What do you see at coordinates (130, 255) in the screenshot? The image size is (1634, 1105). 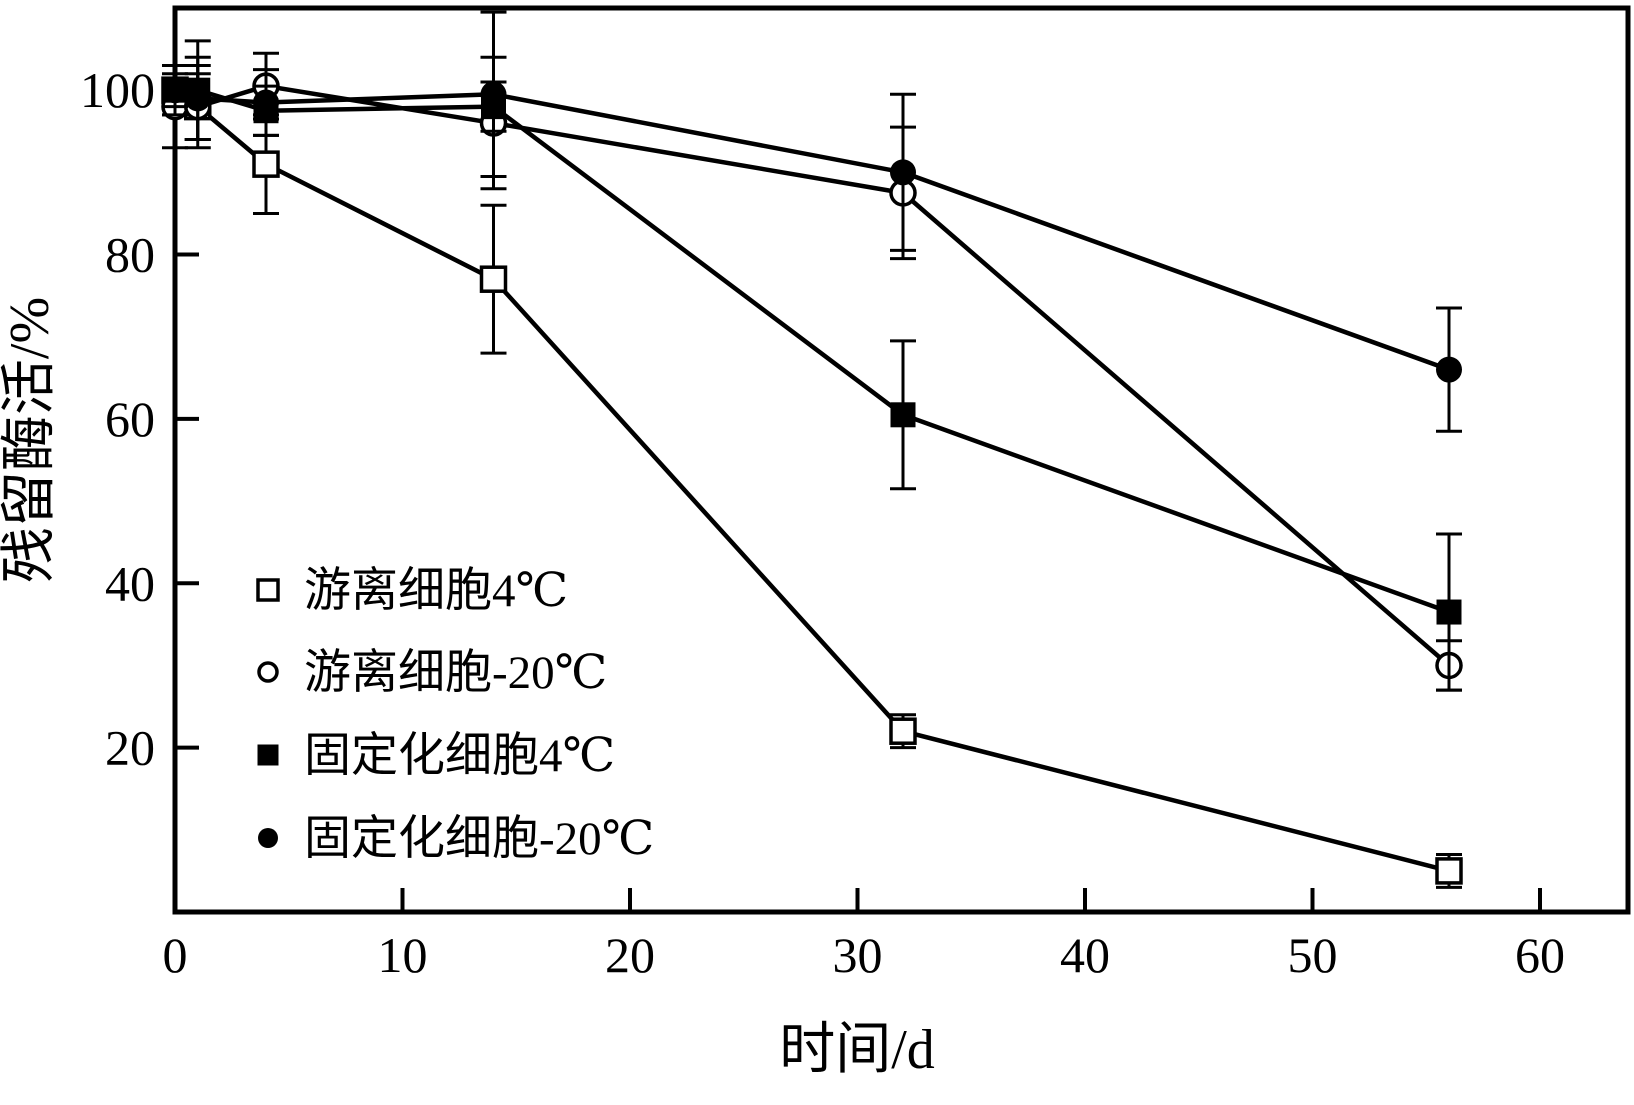 I see `y-tick-label: 80` at bounding box center [130, 255].